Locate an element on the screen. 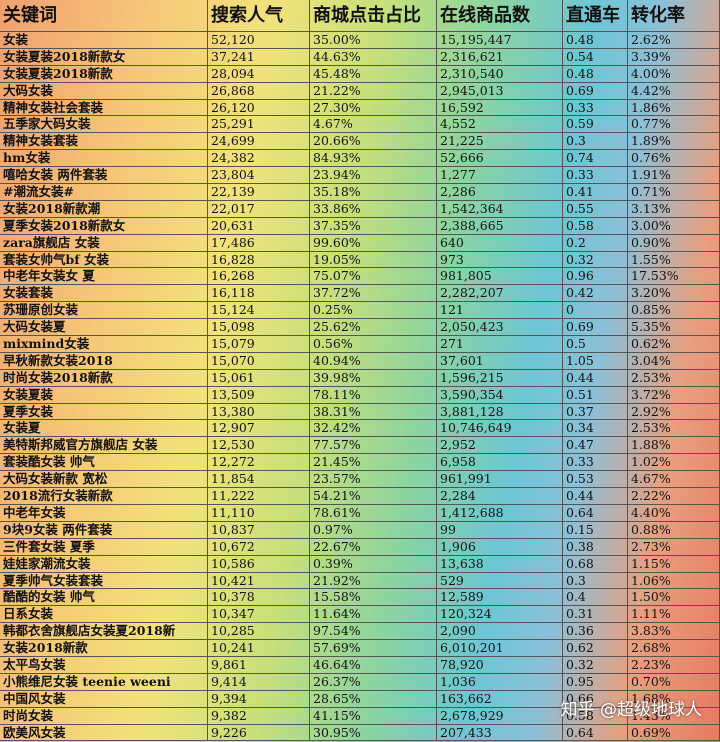 The image size is (720, 742). table-cell: 22,017 is located at coordinates (259, 209).